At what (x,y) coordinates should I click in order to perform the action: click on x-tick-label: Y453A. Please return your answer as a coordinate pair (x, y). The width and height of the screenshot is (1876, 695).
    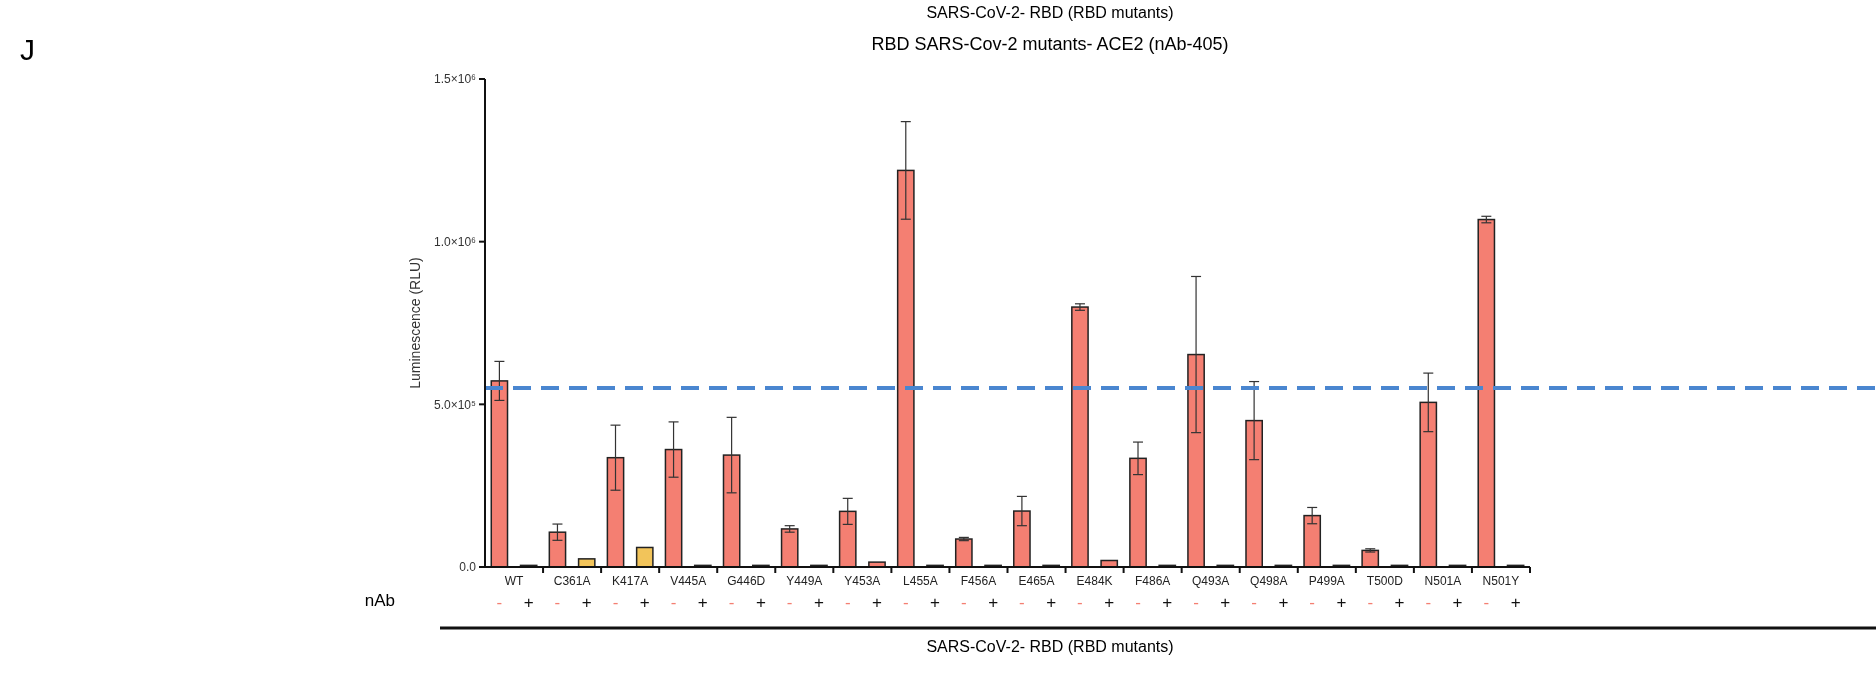
    Looking at the image, I should click on (862, 581).